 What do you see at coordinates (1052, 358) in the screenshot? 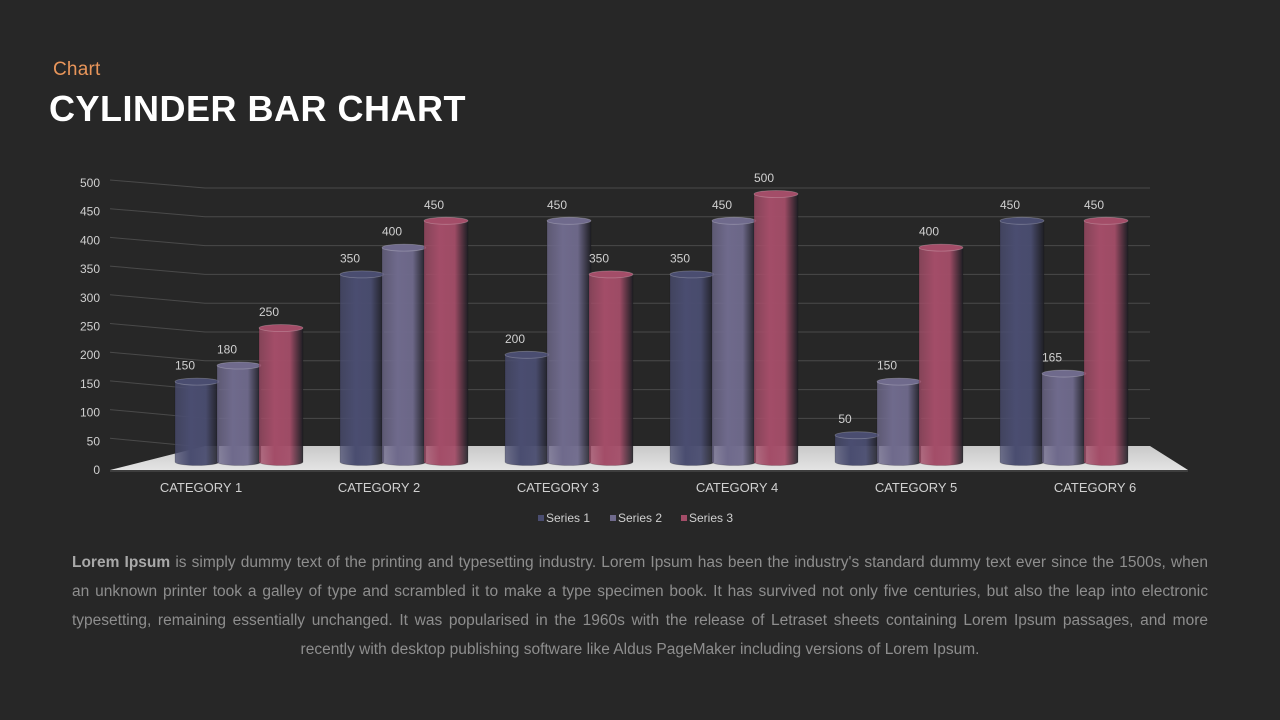
I see `data-label: 165` at bounding box center [1052, 358].